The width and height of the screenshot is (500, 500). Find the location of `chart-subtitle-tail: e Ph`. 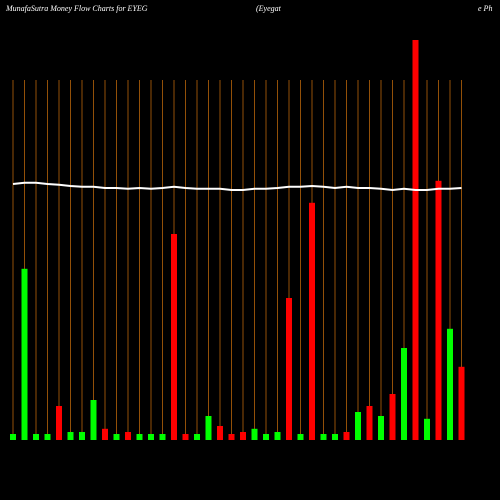

chart-subtitle-tail: e Ph is located at coordinates (485, 8).